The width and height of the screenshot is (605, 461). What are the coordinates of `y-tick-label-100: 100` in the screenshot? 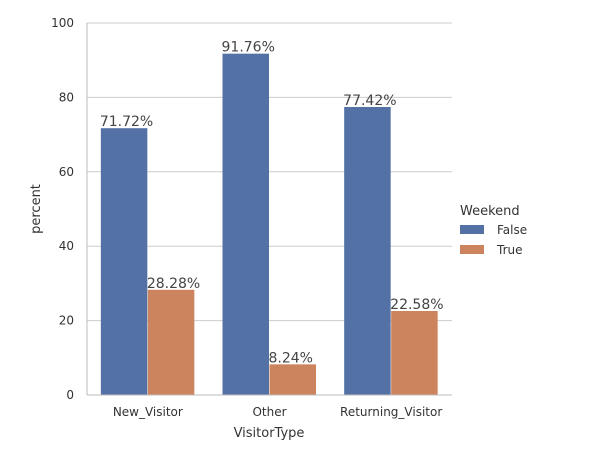 It's located at (62, 23).